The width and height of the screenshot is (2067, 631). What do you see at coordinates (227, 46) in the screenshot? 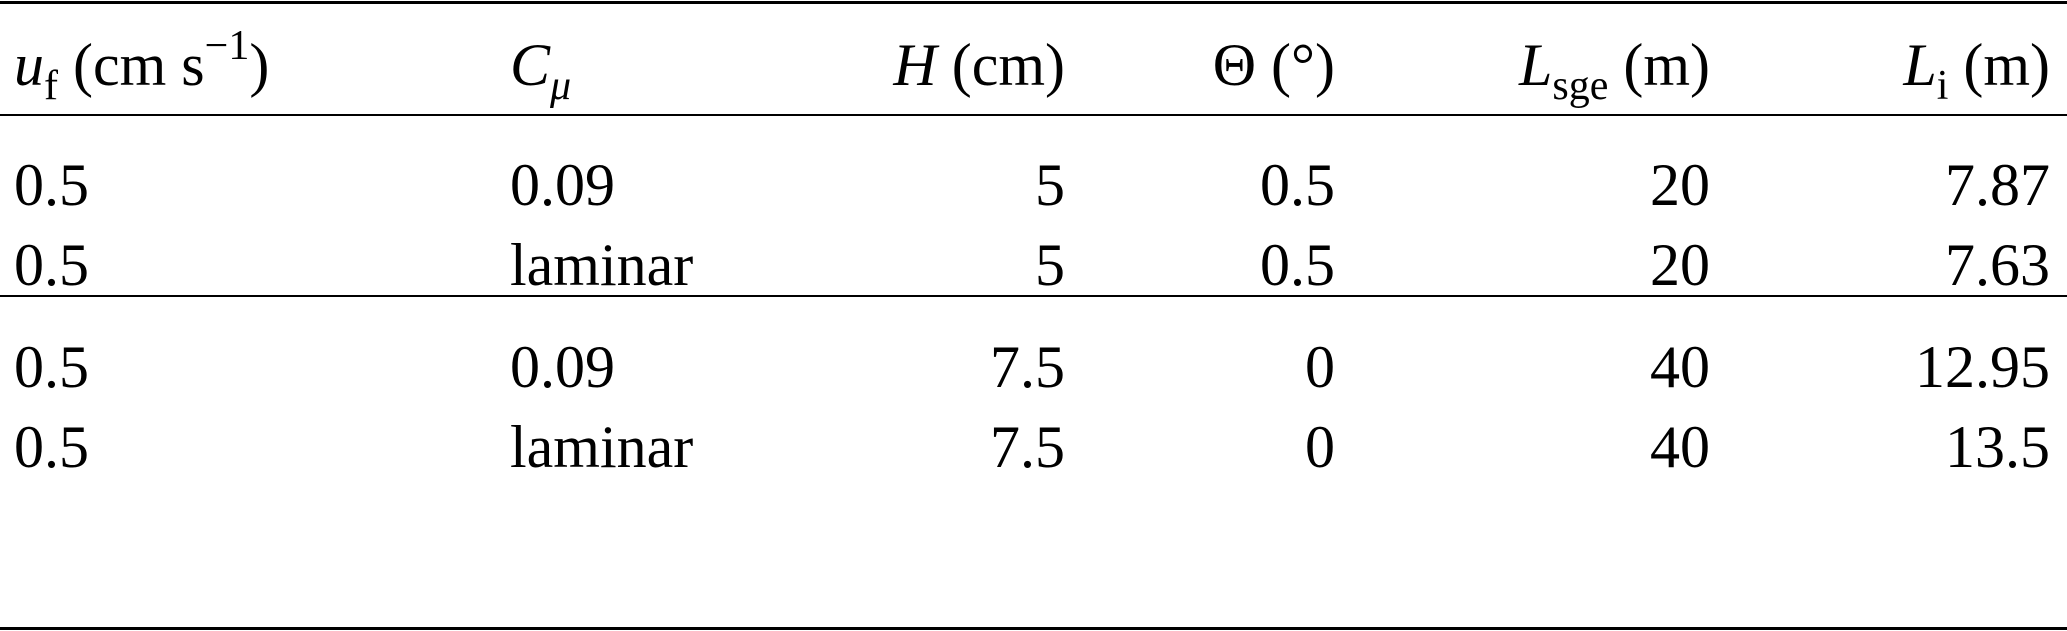
I see `superscript: −1` at bounding box center [227, 46].